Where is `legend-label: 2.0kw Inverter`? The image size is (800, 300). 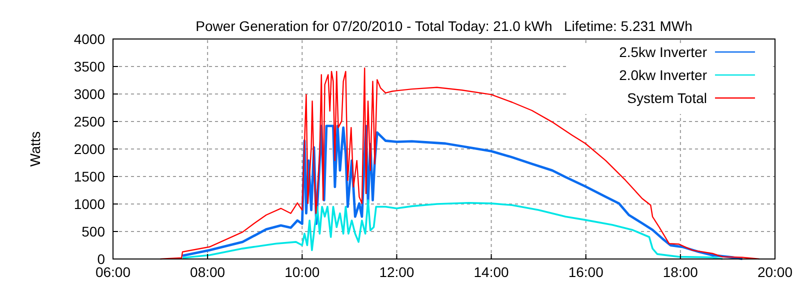
legend-label: 2.0kw Inverter is located at coordinates (663, 75).